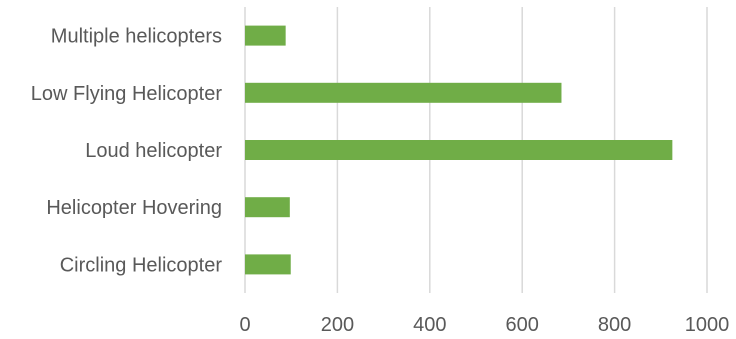 The width and height of the screenshot is (736, 339). Describe the element at coordinates (127, 94) in the screenshot. I see `category-label: Low Flying Helicopter` at that location.